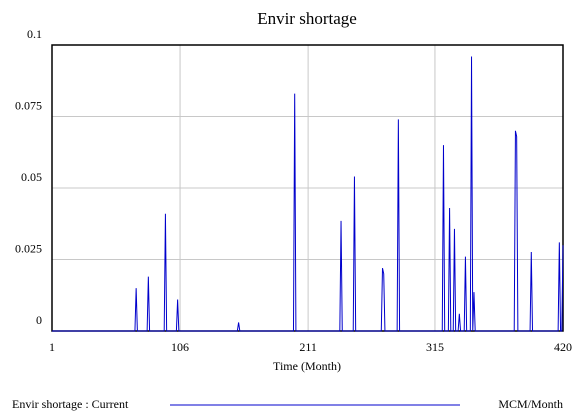  What do you see at coordinates (52, 347) in the screenshot?
I see `x-tick-label: 1` at bounding box center [52, 347].